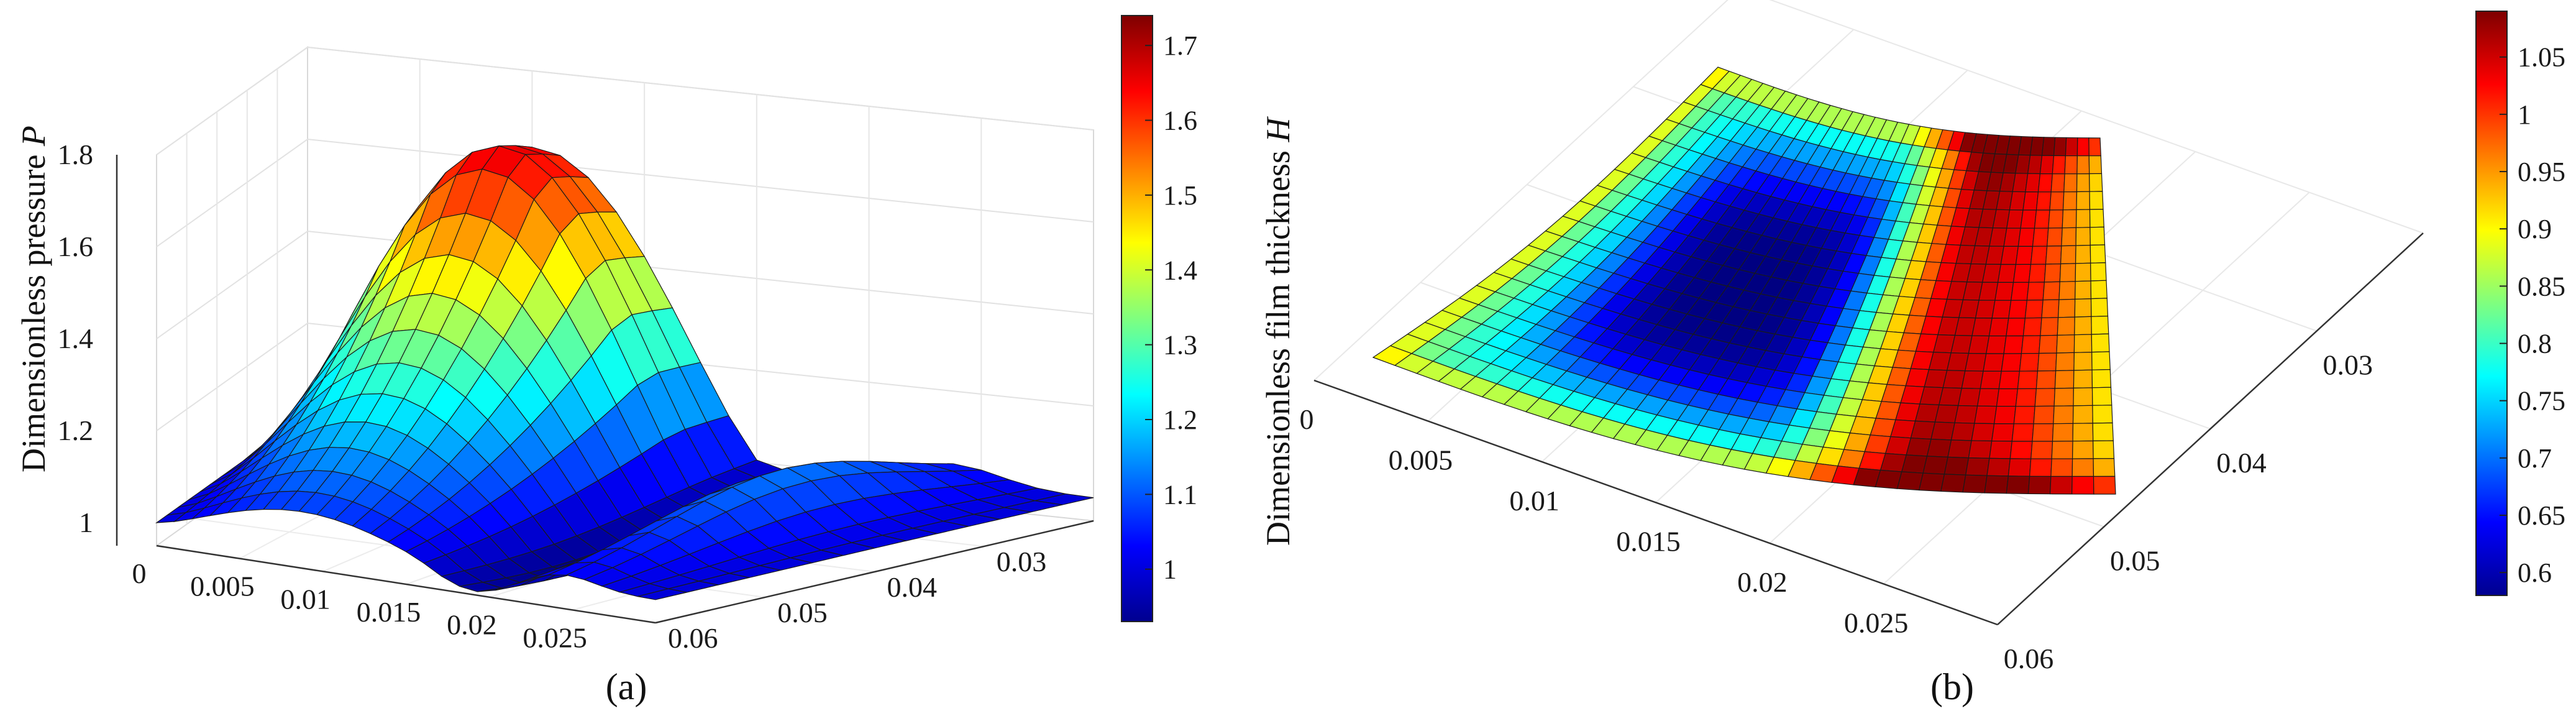 The image size is (2576, 721). What do you see at coordinates (76, 430) in the screenshot?
I see `z-tick-label: 1.2` at bounding box center [76, 430].